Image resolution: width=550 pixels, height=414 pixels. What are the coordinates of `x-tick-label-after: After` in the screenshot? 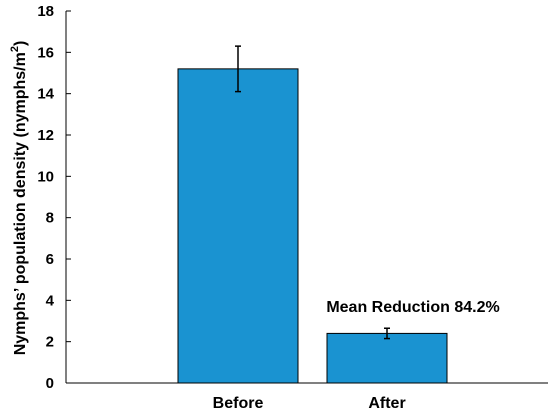 It's located at (386, 403).